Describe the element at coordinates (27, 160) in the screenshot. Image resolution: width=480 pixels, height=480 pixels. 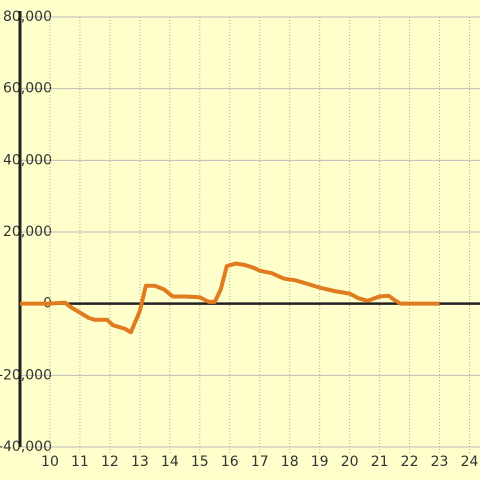
I see `y-tick-label: 40,000` at that location.